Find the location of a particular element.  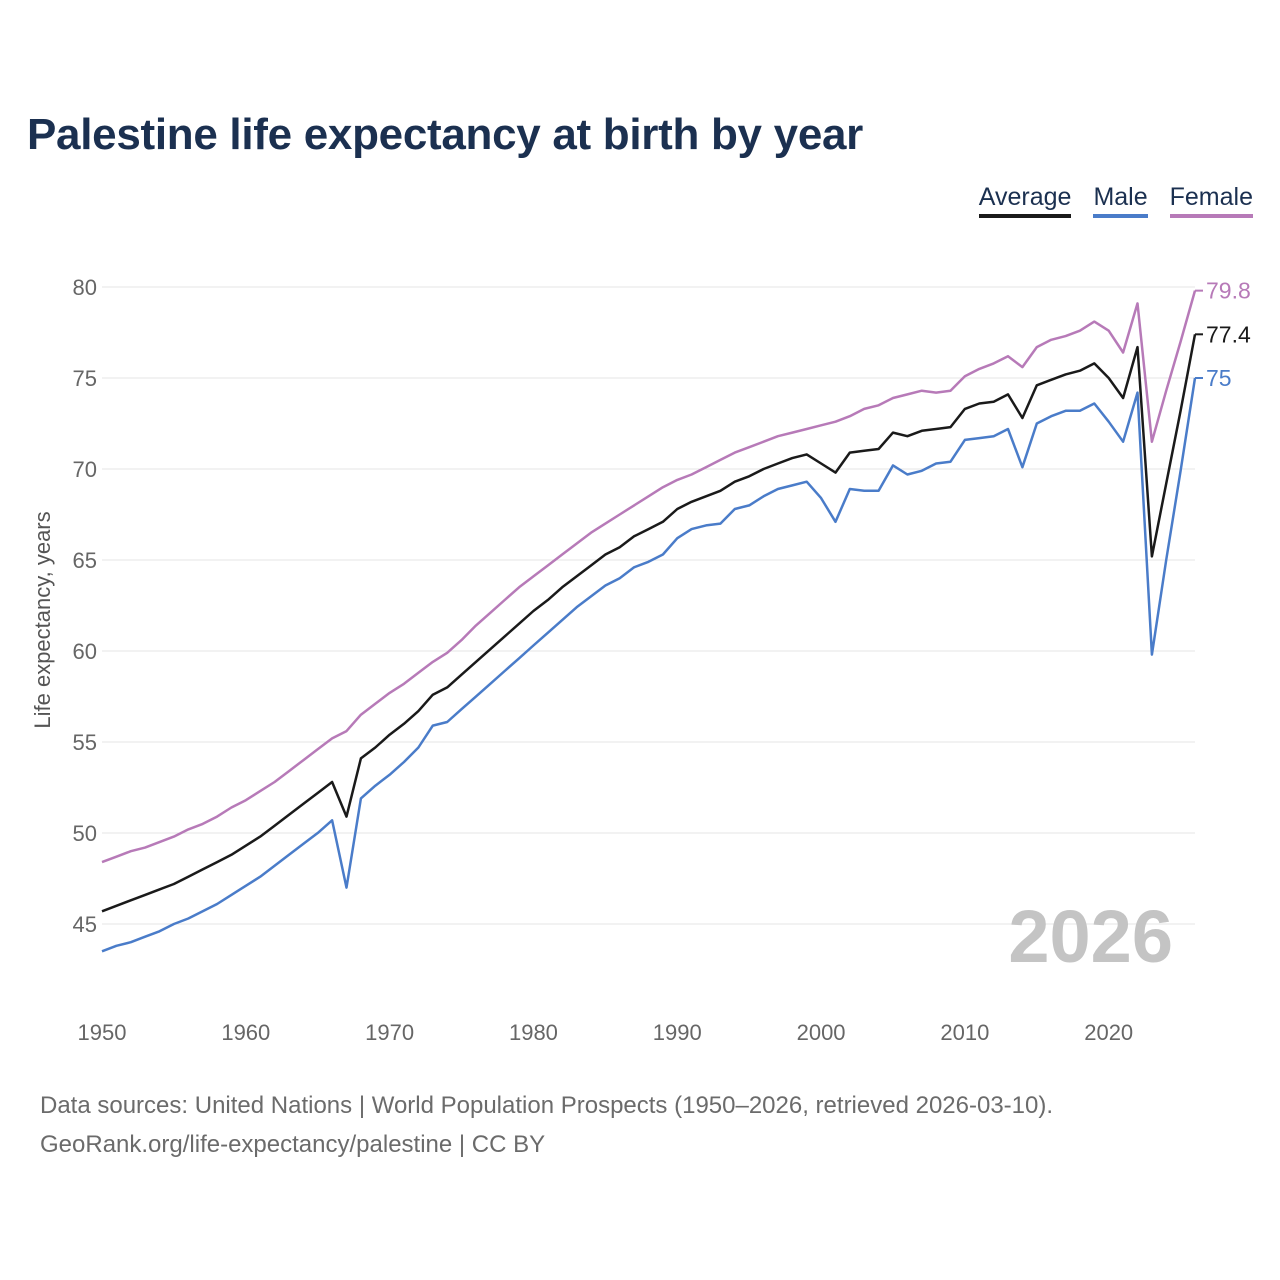

legend: Average Male Female is located at coordinates (1115, 200).